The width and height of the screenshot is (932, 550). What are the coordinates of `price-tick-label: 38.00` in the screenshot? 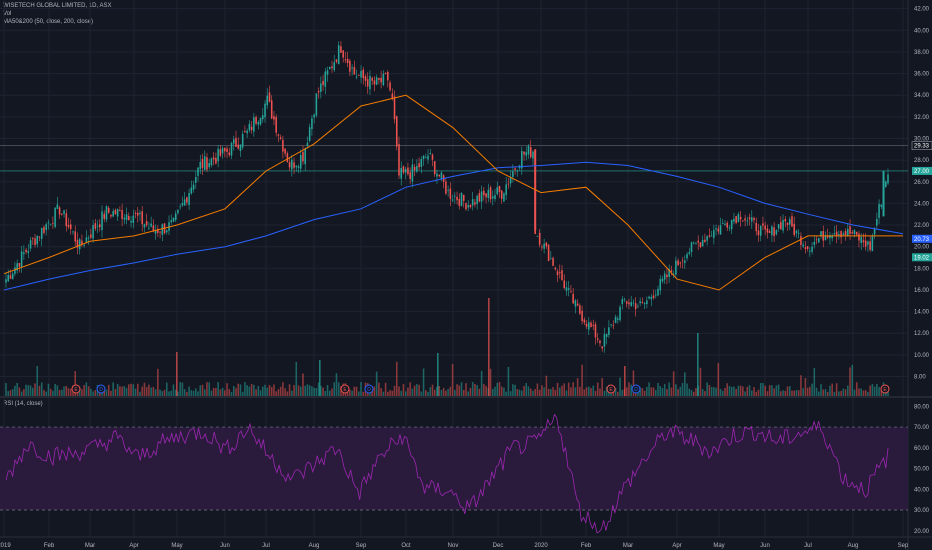 It's located at (922, 53).